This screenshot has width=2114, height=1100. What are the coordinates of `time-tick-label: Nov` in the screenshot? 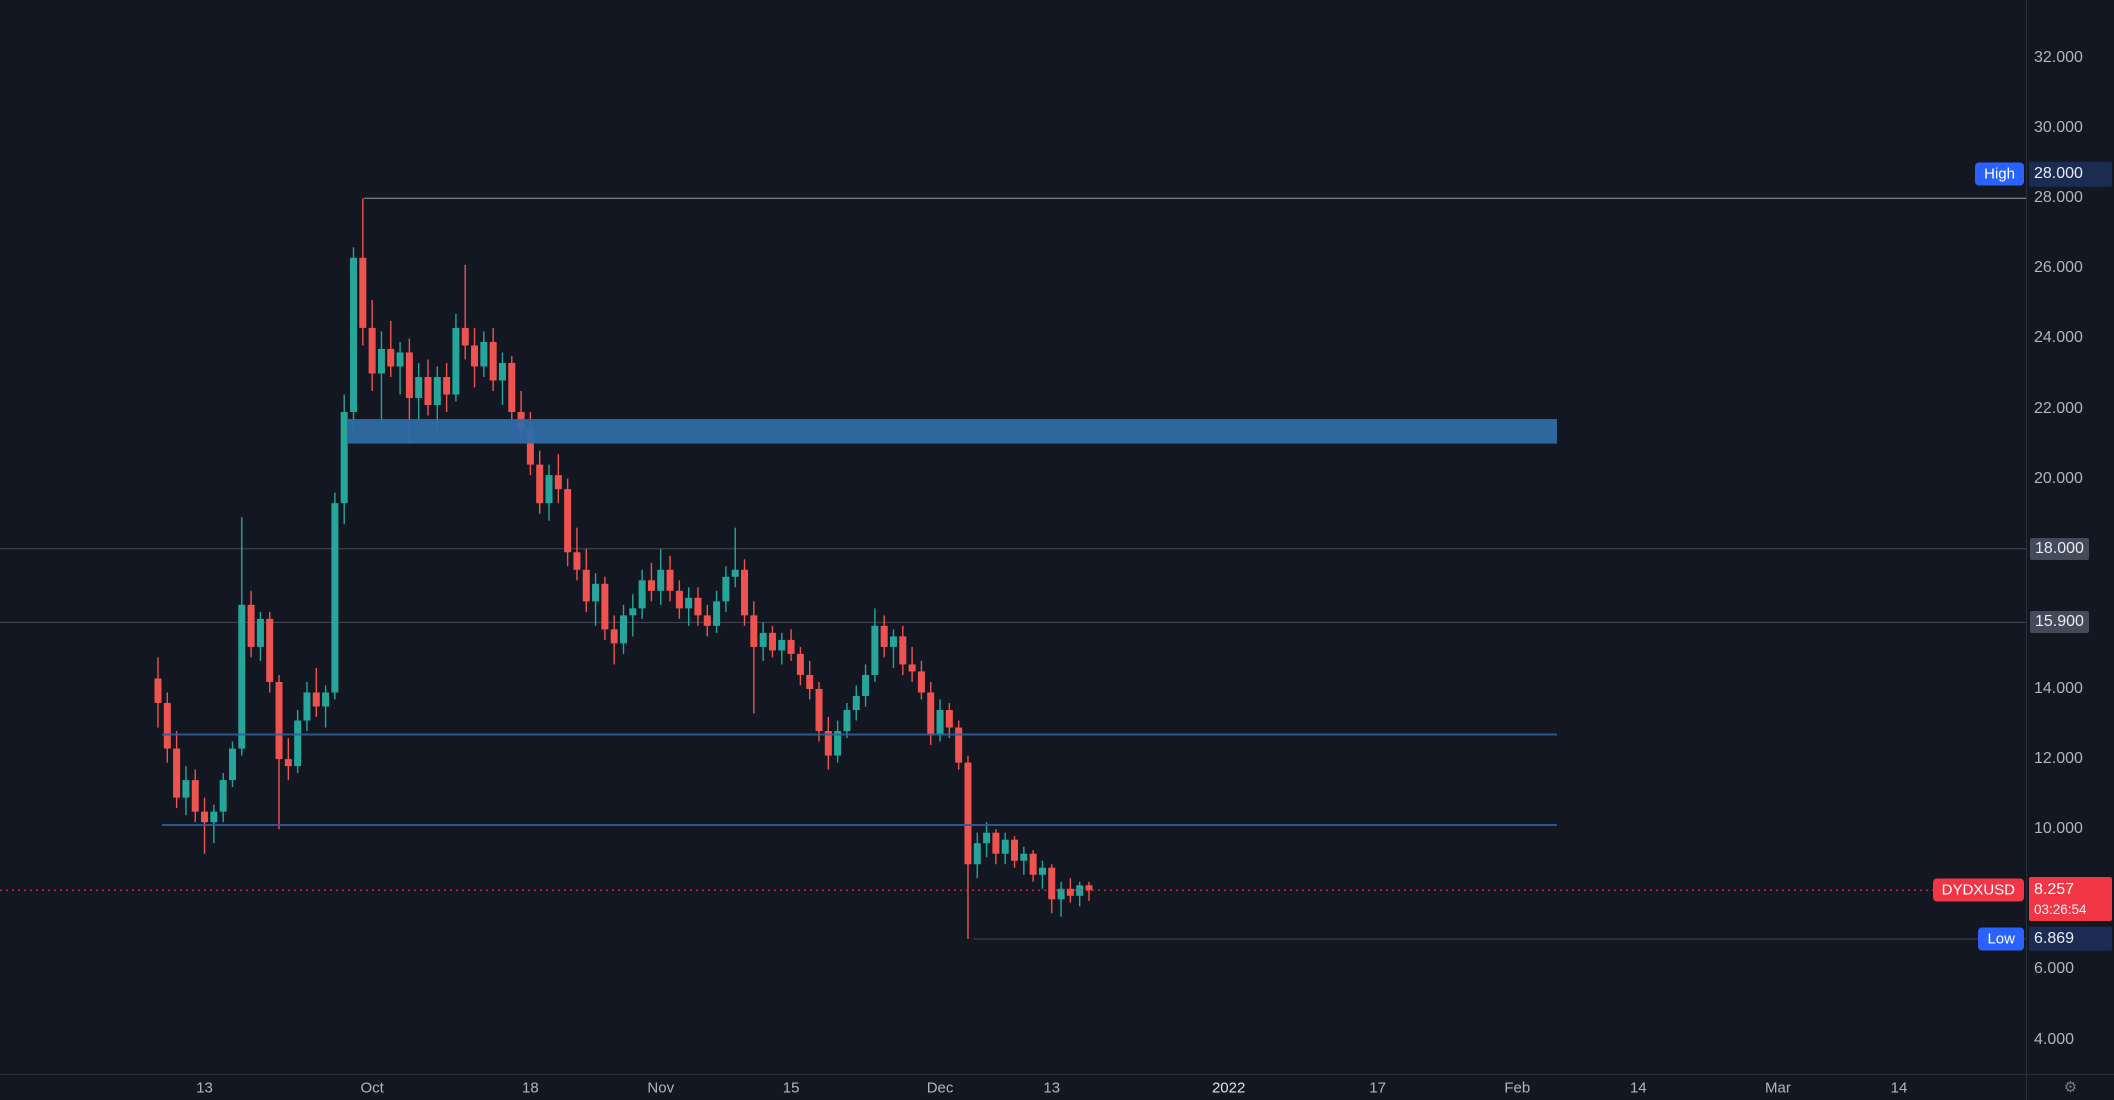 It's located at (661, 1087).